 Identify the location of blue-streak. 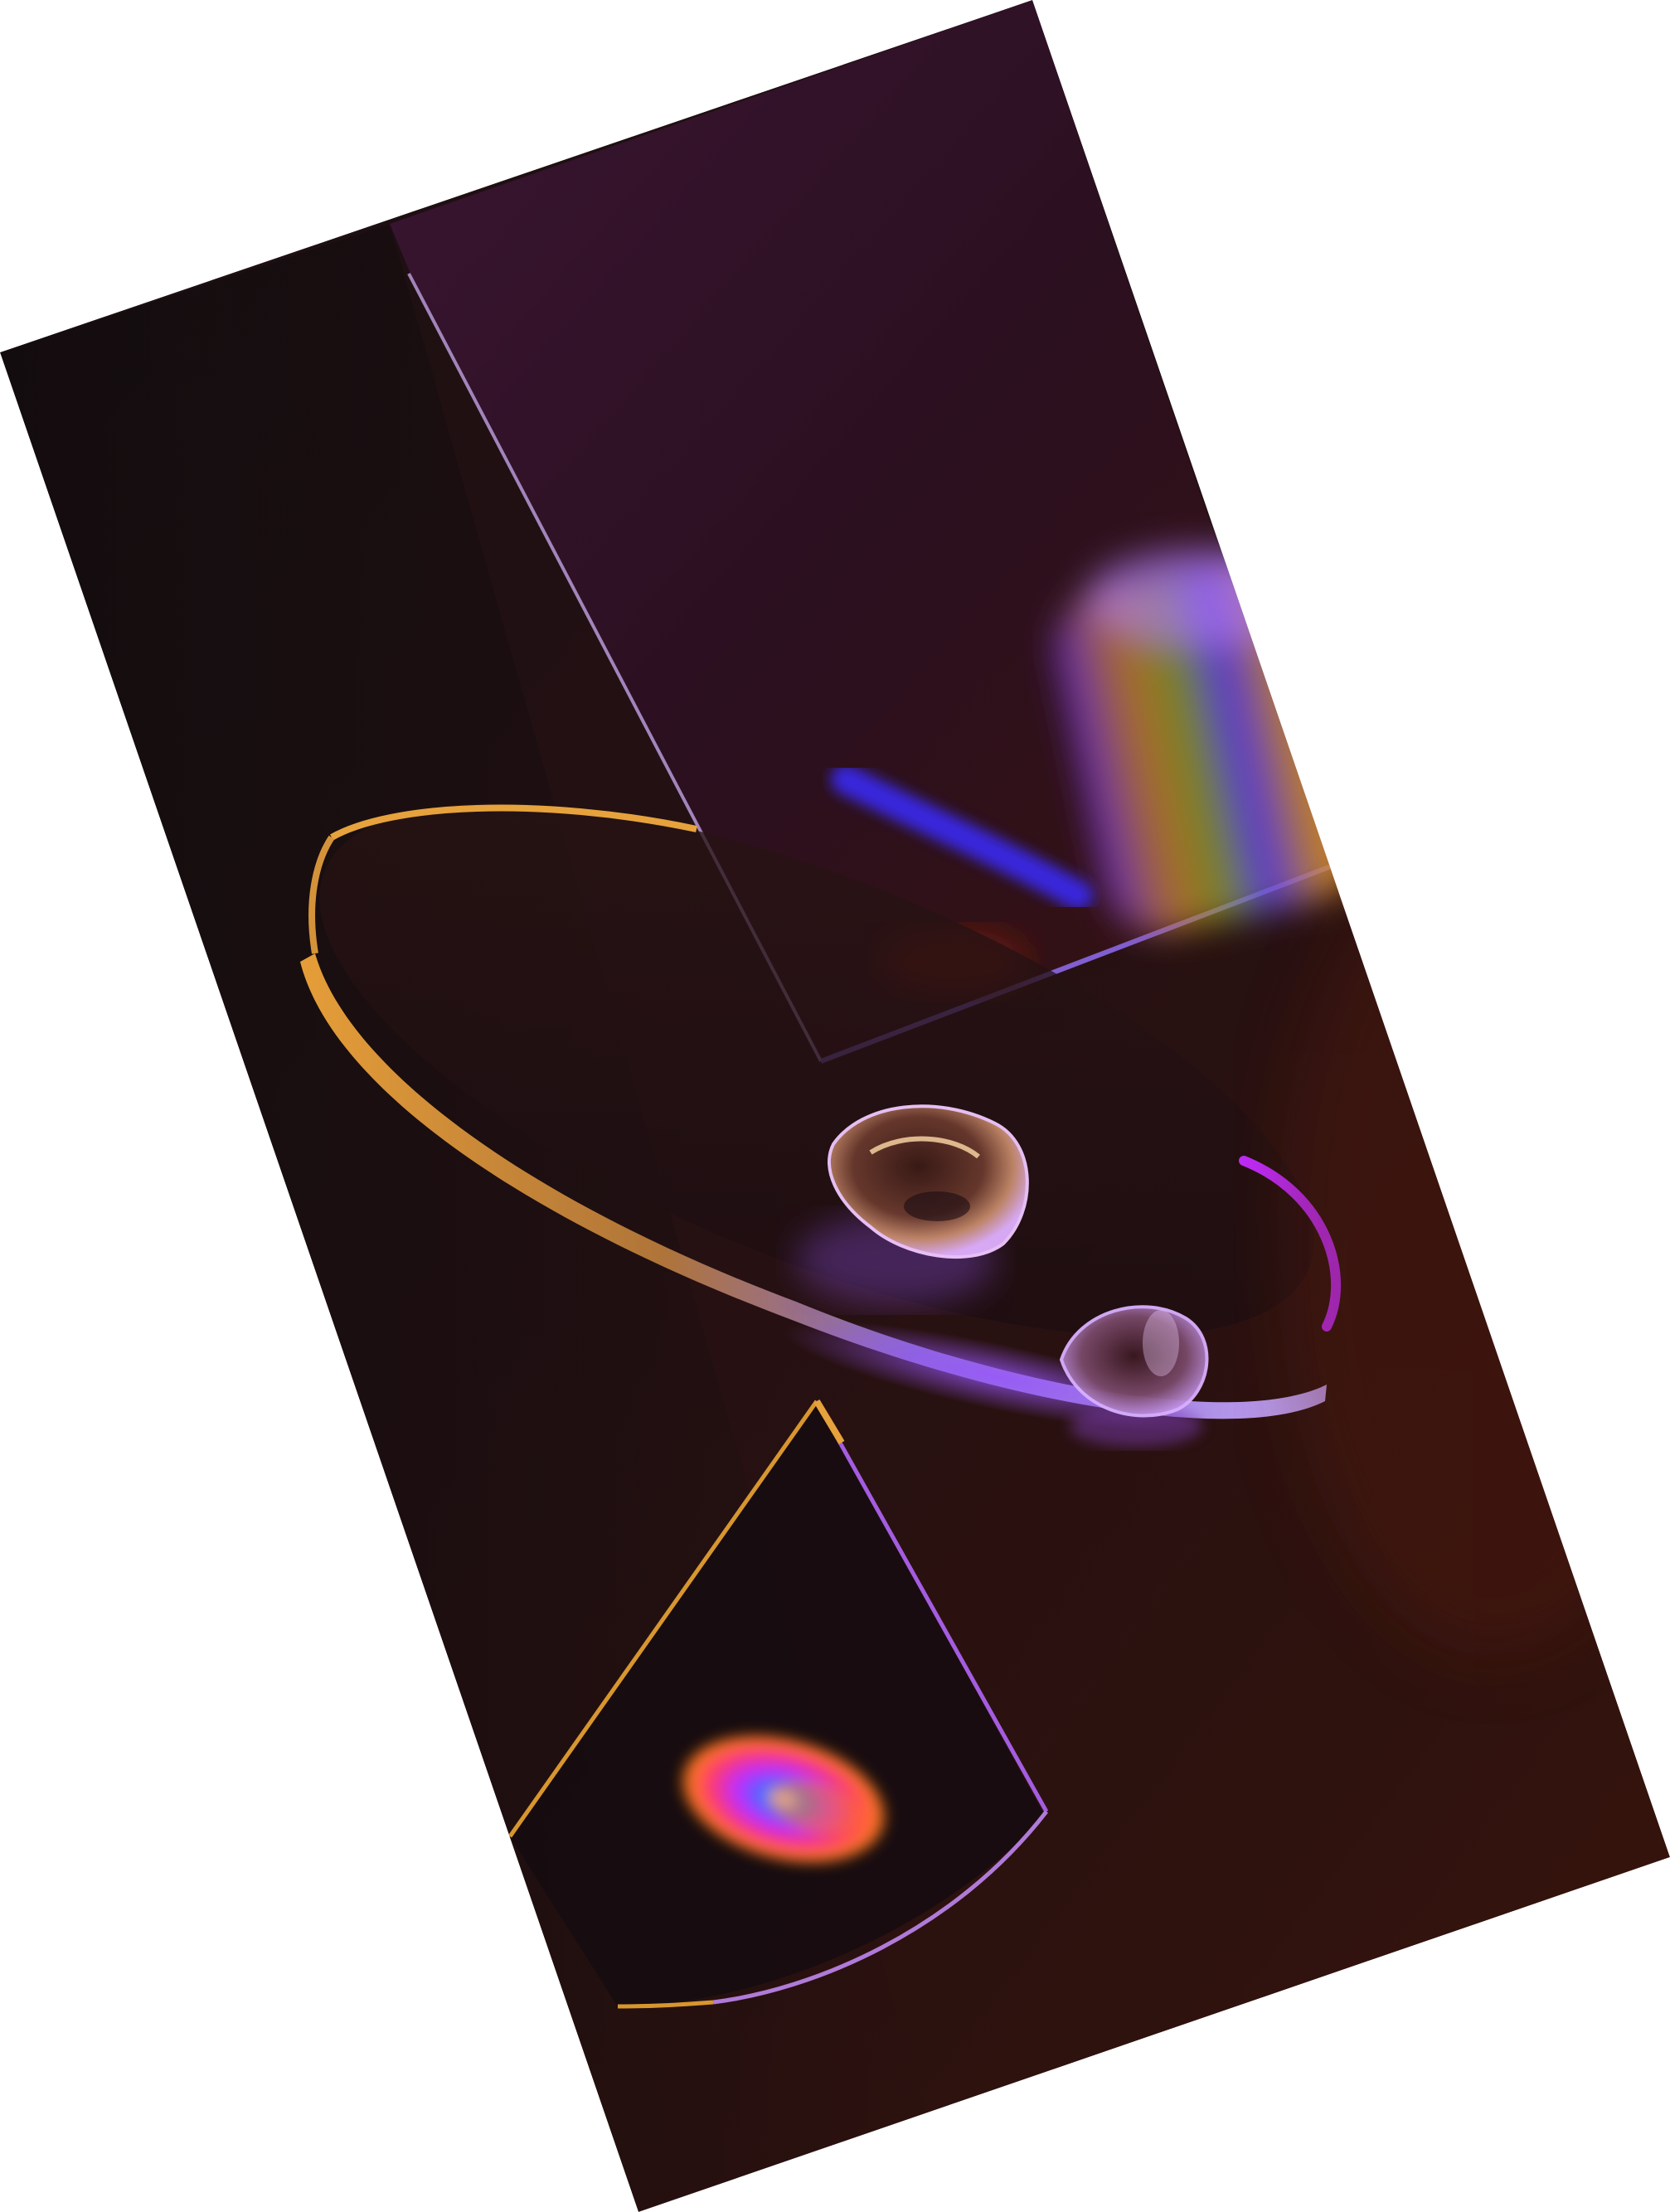
(962, 837).